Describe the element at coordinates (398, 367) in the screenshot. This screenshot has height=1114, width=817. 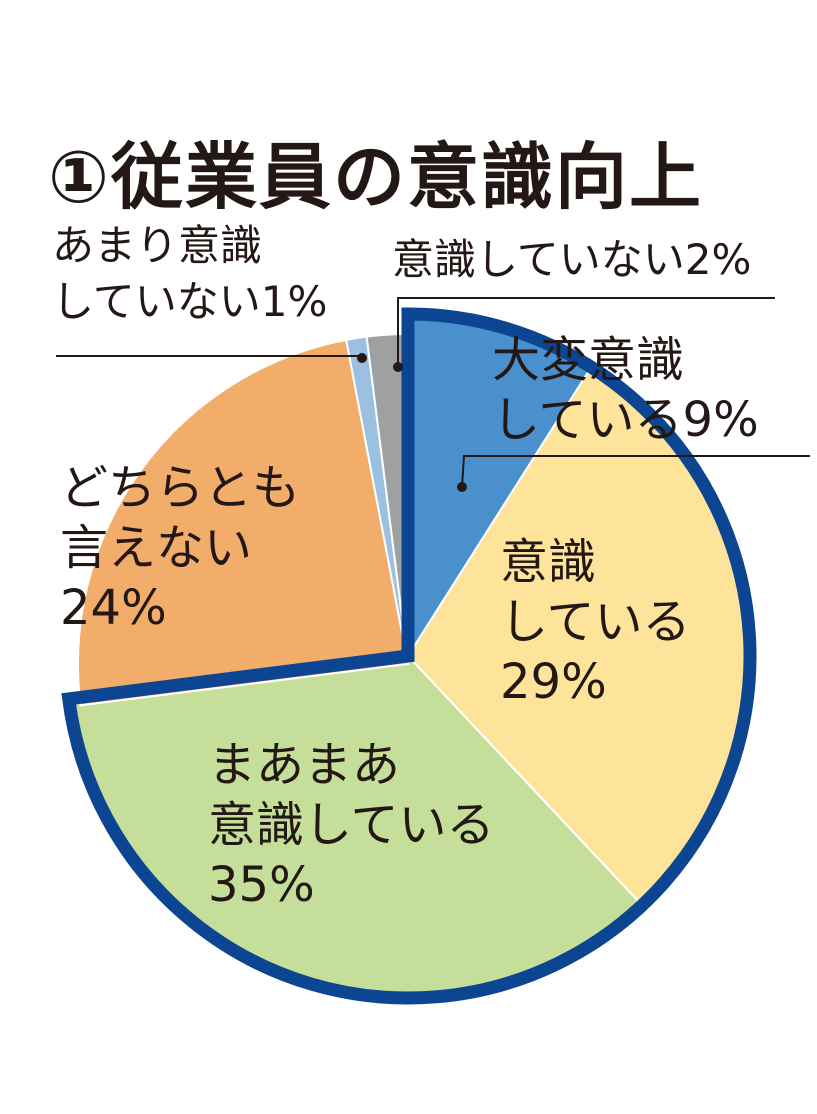
I see `leader-not-conscious-dot` at that location.